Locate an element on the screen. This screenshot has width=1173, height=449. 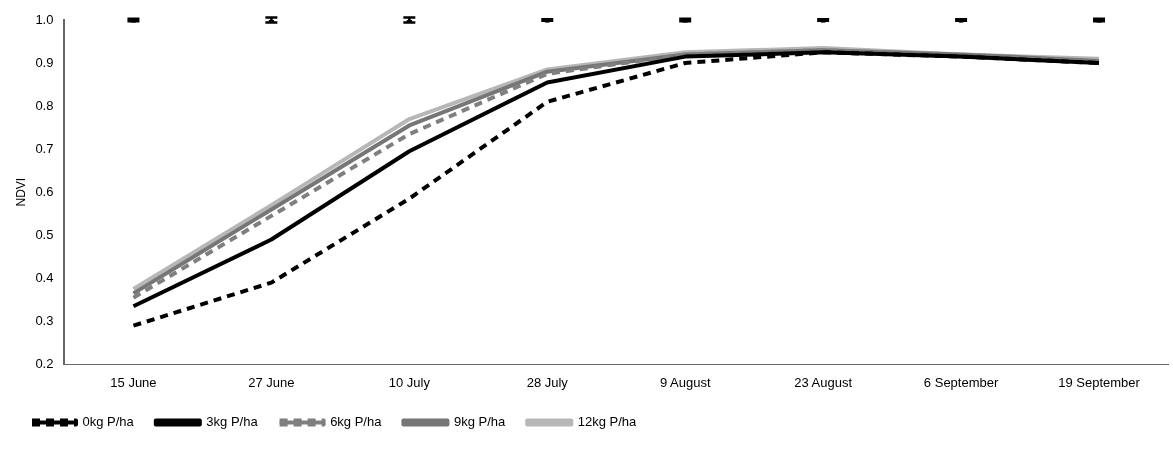
x-tick-label: 27 June is located at coordinates (271, 382).